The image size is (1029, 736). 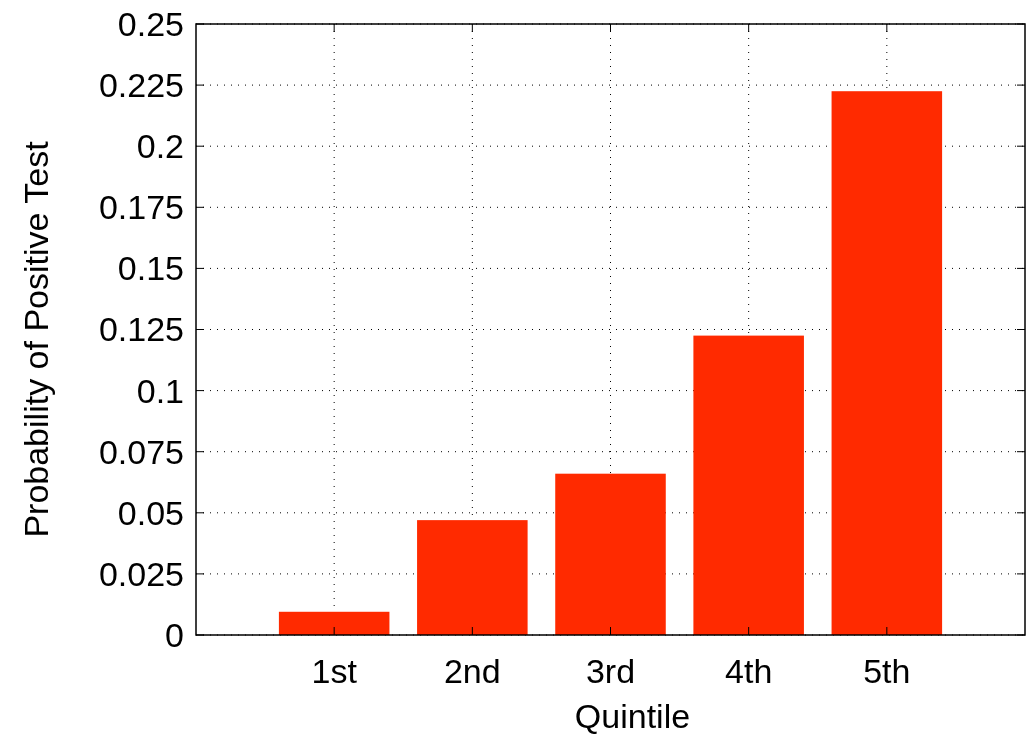 I want to click on y-axis-title: Probability of Positive Test, so click(x=36, y=339).